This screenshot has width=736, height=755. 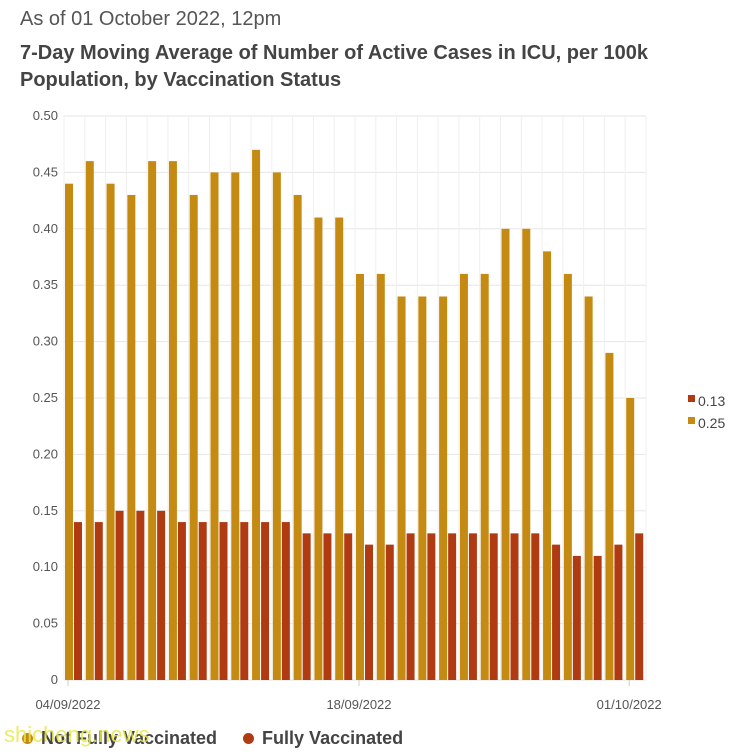 I want to click on y-tick-label: 0.10, so click(x=45, y=566).